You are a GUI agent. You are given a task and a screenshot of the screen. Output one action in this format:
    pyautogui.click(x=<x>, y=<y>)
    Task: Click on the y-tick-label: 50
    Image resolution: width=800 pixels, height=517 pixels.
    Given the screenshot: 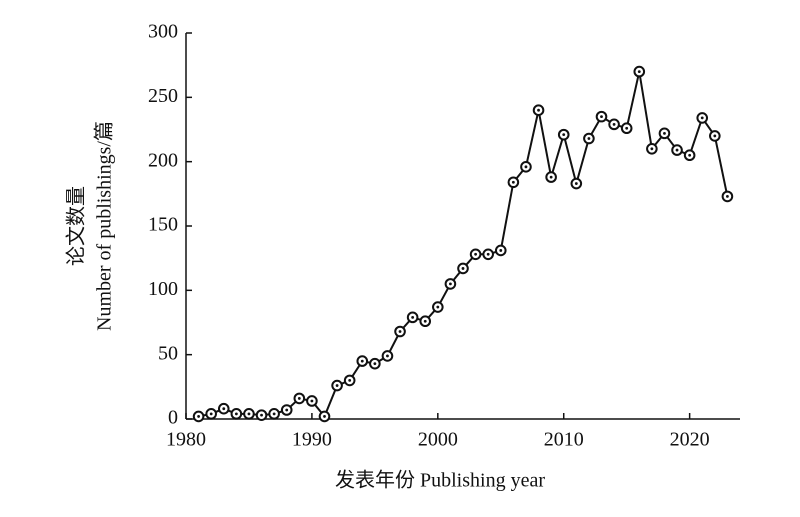 What is the action you would take?
    pyautogui.click(x=168, y=353)
    